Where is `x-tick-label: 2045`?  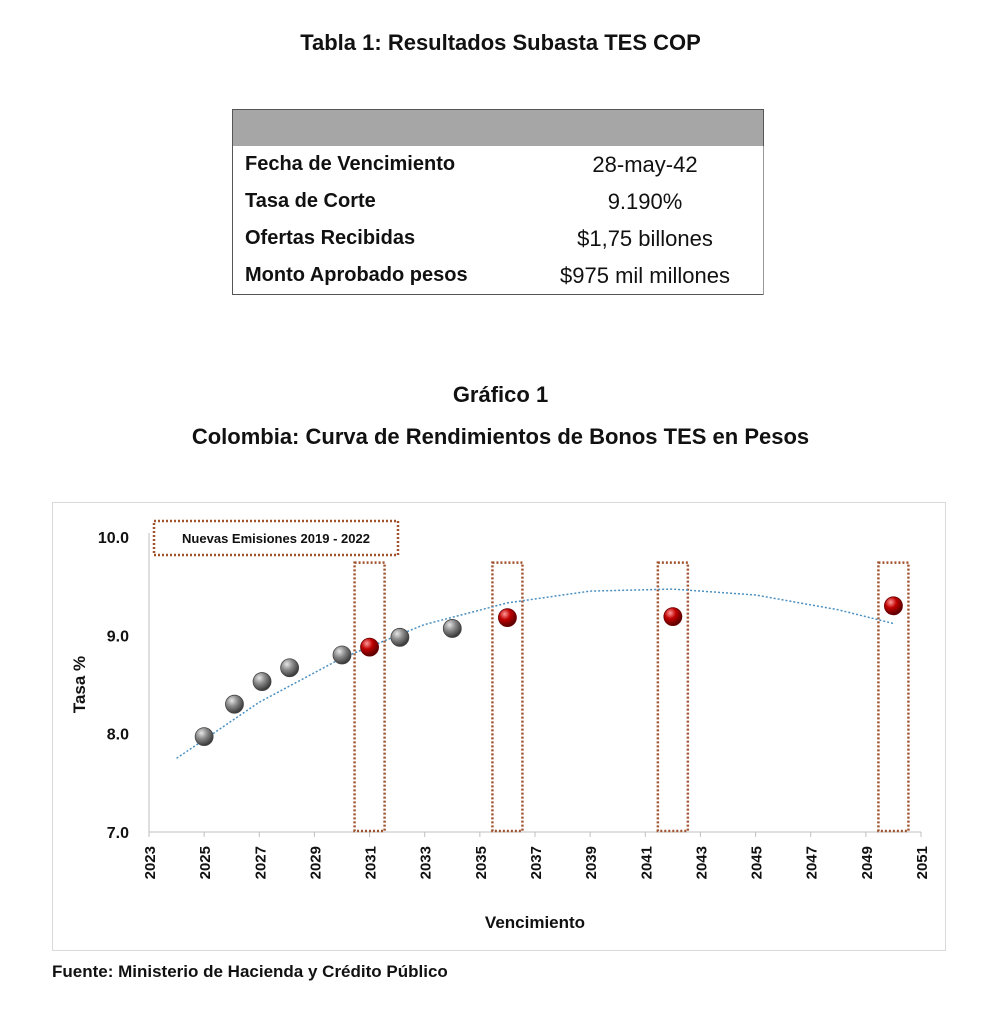 x-tick-label: 2045 is located at coordinates (757, 862).